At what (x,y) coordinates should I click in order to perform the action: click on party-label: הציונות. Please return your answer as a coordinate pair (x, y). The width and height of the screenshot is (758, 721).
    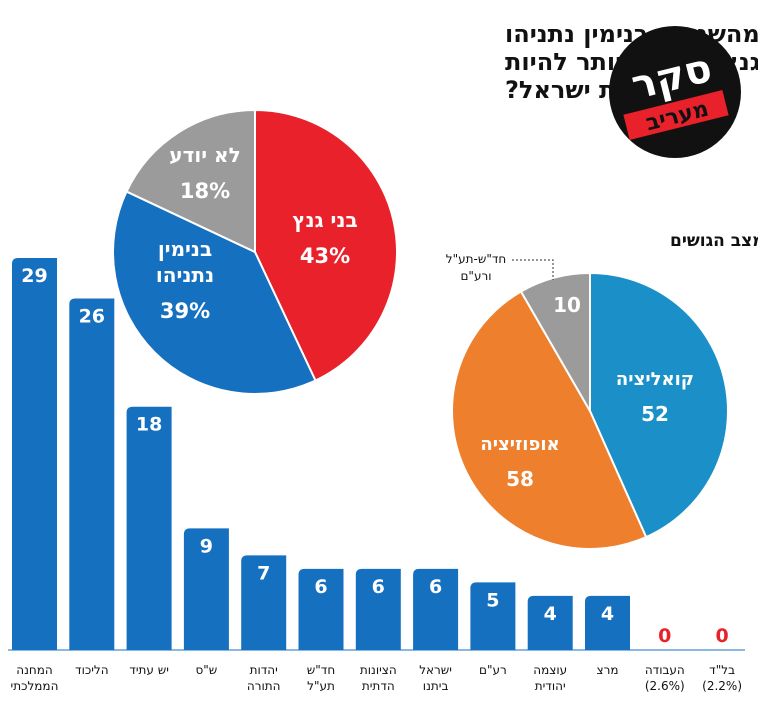
    Looking at the image, I should click on (378, 670).